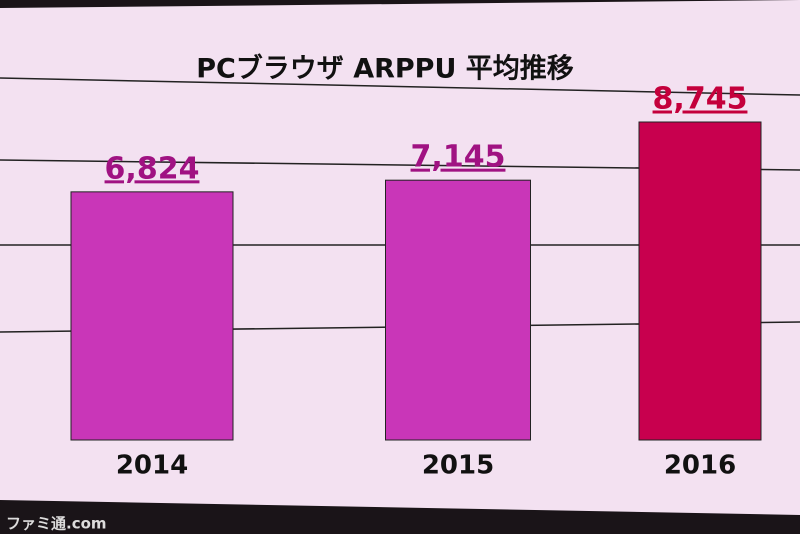 The image size is (800, 534). Describe the element at coordinates (400, 86) in the screenshot. I see `grid-line` at that location.